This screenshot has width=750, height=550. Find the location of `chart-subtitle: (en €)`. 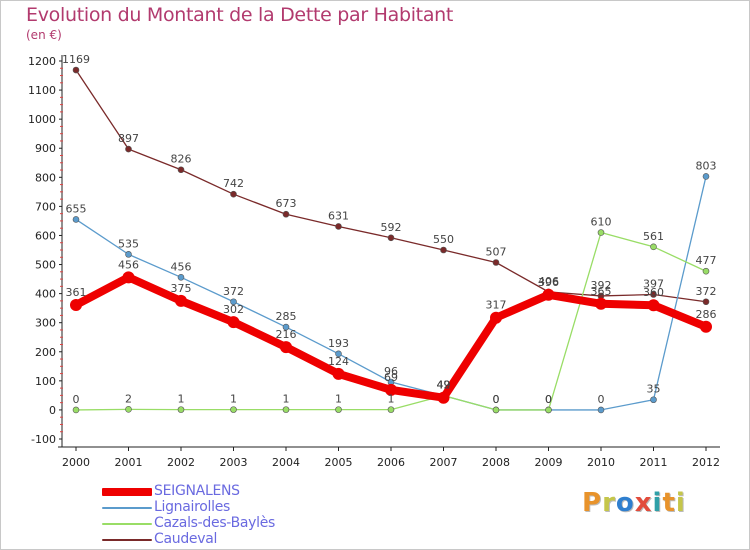

chart-subtitle: (en €) is located at coordinates (44, 35).